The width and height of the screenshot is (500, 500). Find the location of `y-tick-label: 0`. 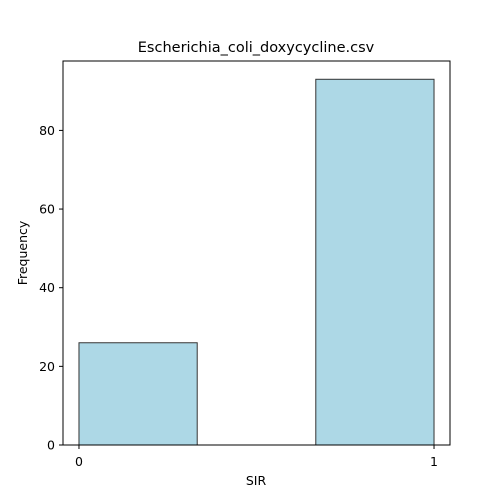

y-tick-label: 0 is located at coordinates (51, 445).